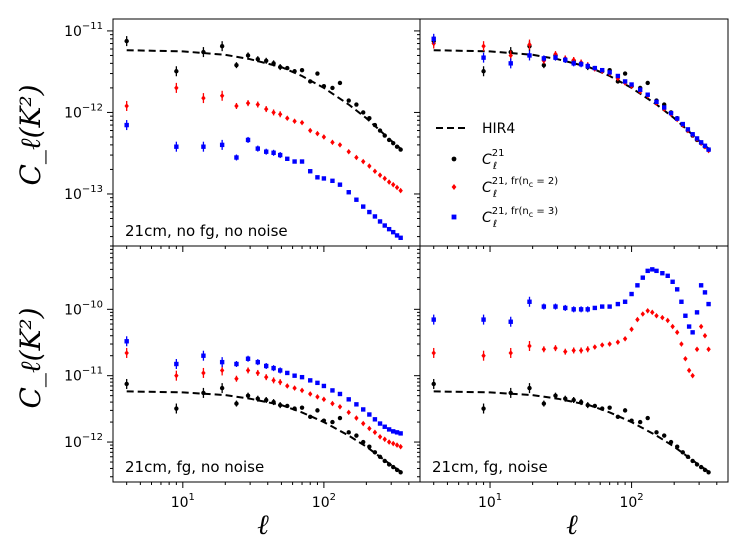  What do you see at coordinates (454, 217) in the screenshot?
I see `legend-swatch-square` at bounding box center [454, 217].